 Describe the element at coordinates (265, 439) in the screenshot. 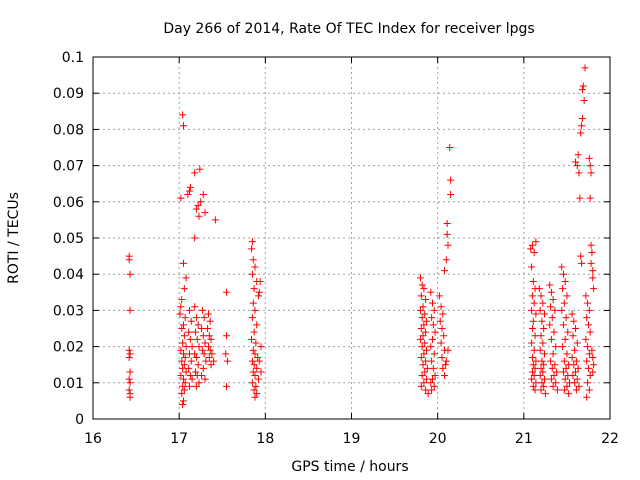

I see `x-tick-label: 18` at that location.